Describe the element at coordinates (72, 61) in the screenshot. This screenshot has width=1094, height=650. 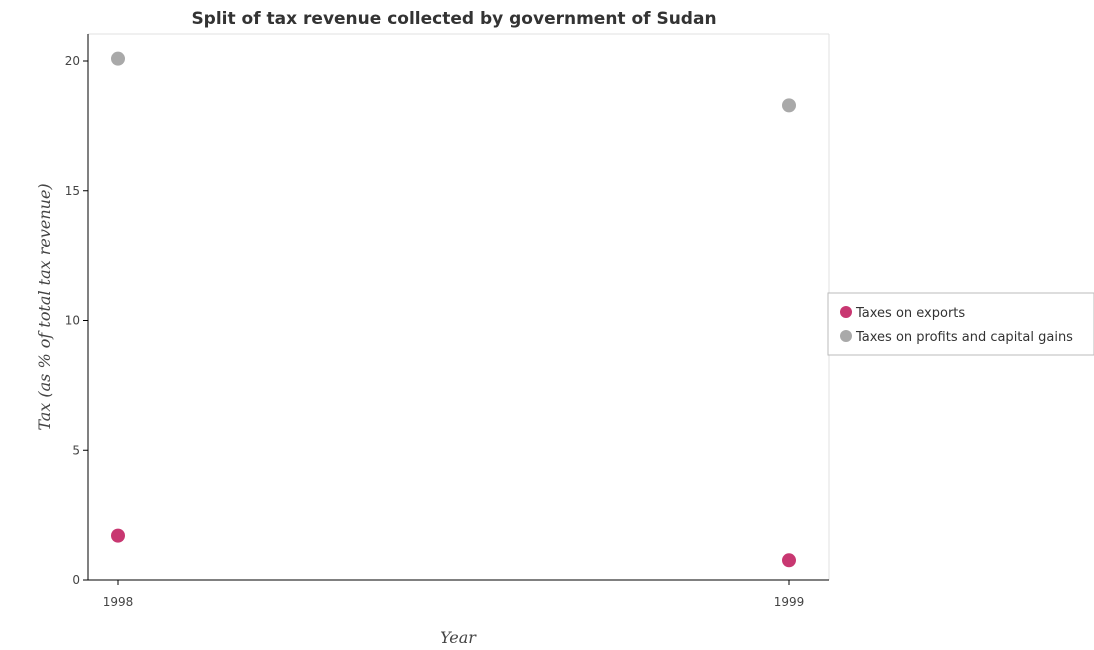
I see `y-tick-label: 20` at that location.